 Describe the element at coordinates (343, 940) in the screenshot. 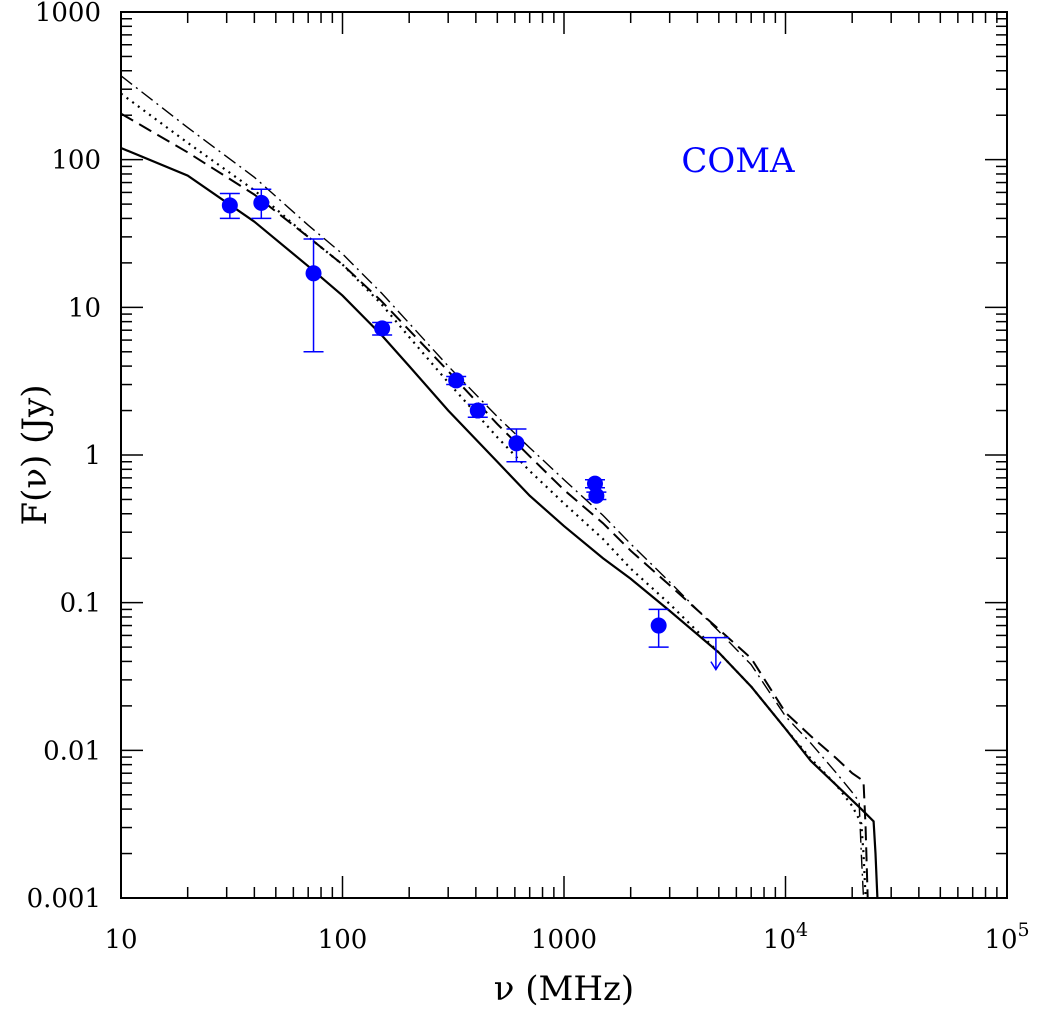

I see `x-tick-label: 100` at that location.